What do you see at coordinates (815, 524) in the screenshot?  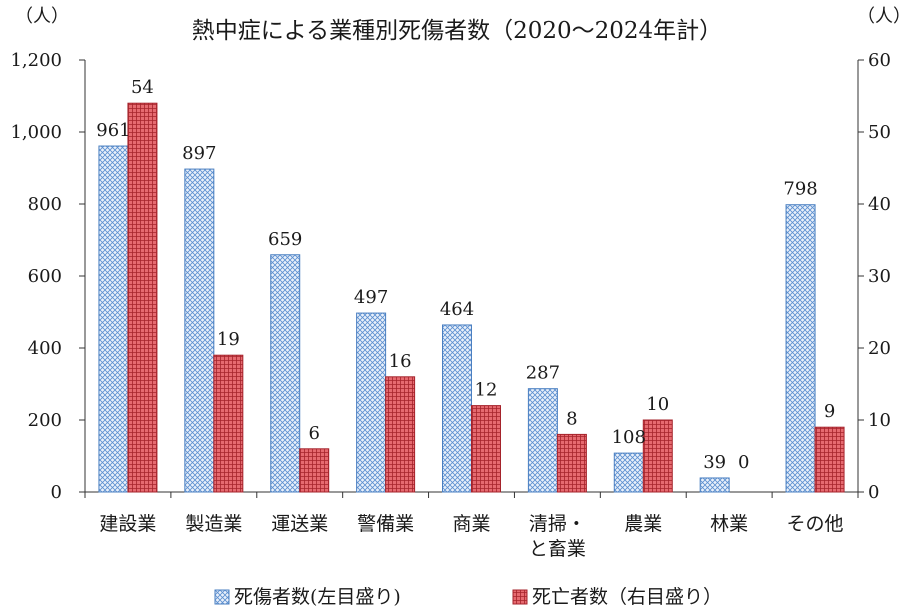 I see `category-label: その他` at bounding box center [815, 524].